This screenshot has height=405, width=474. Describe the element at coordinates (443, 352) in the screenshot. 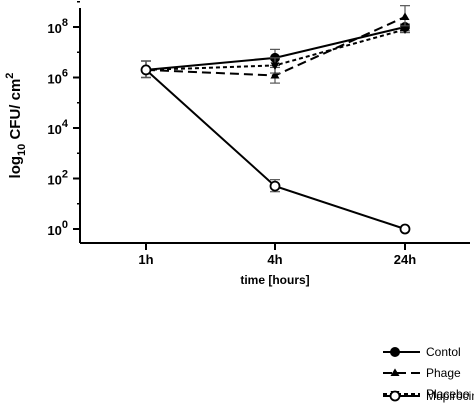

I see `legend-label: Contol` at that location.